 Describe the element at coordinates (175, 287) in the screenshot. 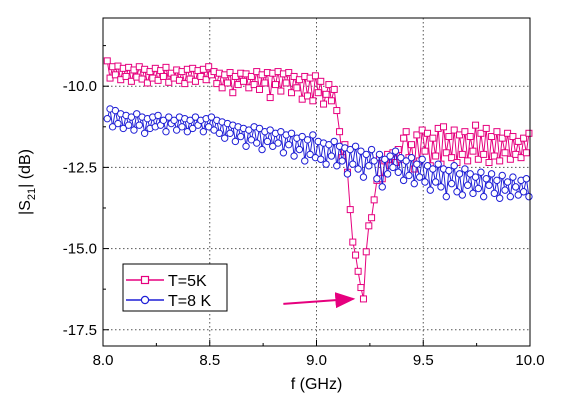

I see `legend: T=5K T=8 K` at that location.